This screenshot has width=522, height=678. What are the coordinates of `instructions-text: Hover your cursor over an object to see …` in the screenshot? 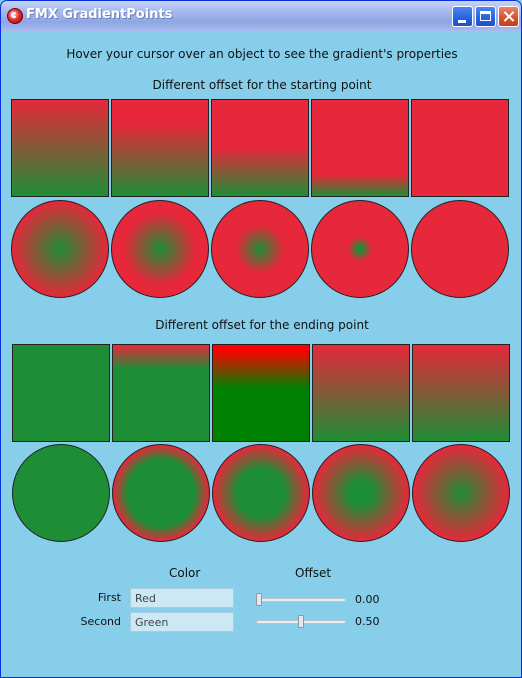 It's located at (262, 54).